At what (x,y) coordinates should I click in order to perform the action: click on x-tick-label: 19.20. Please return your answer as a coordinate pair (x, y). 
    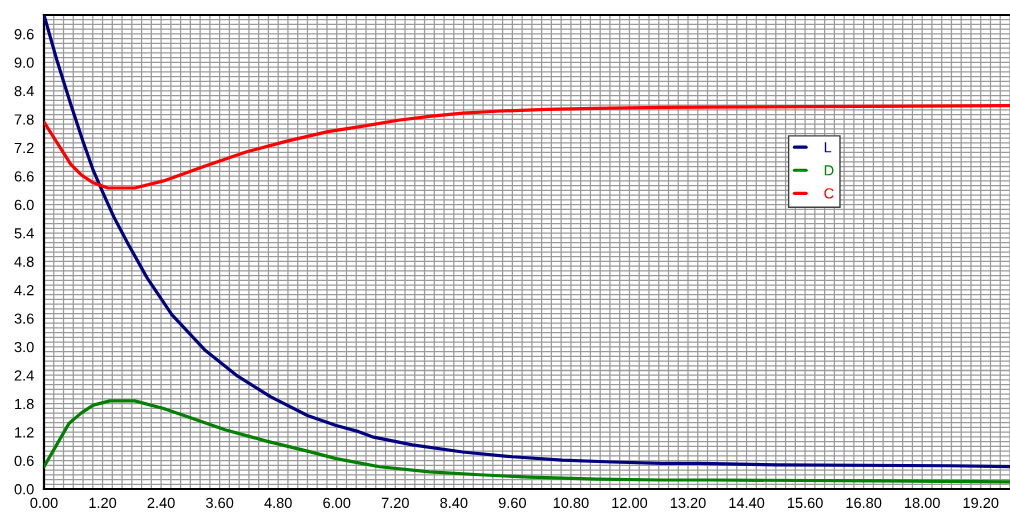
    Looking at the image, I should click on (981, 503).